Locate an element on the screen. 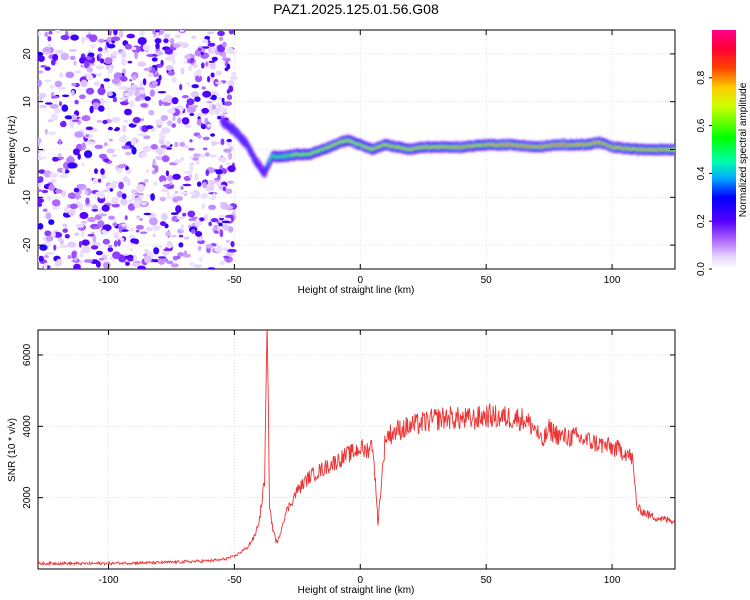  y-tick-label: -20 is located at coordinates (27, 244).